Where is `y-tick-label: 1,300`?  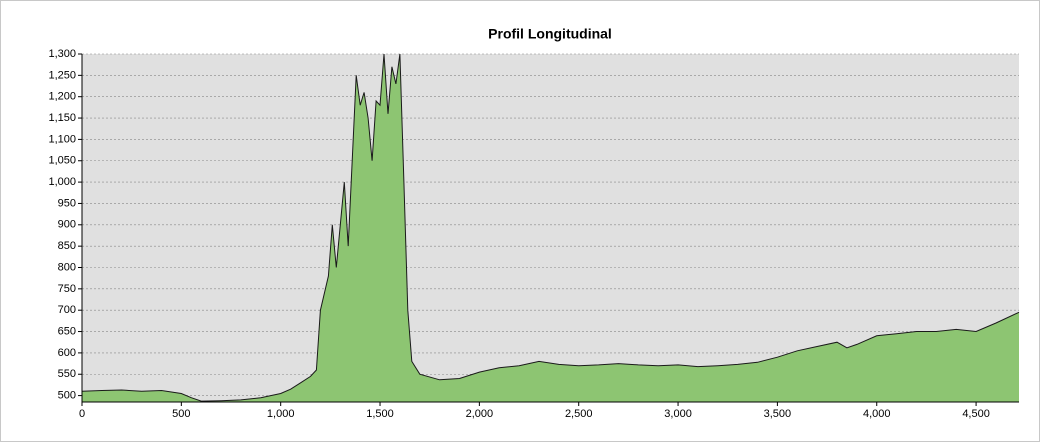 y-tick-label: 1,300 is located at coordinates (62, 54).